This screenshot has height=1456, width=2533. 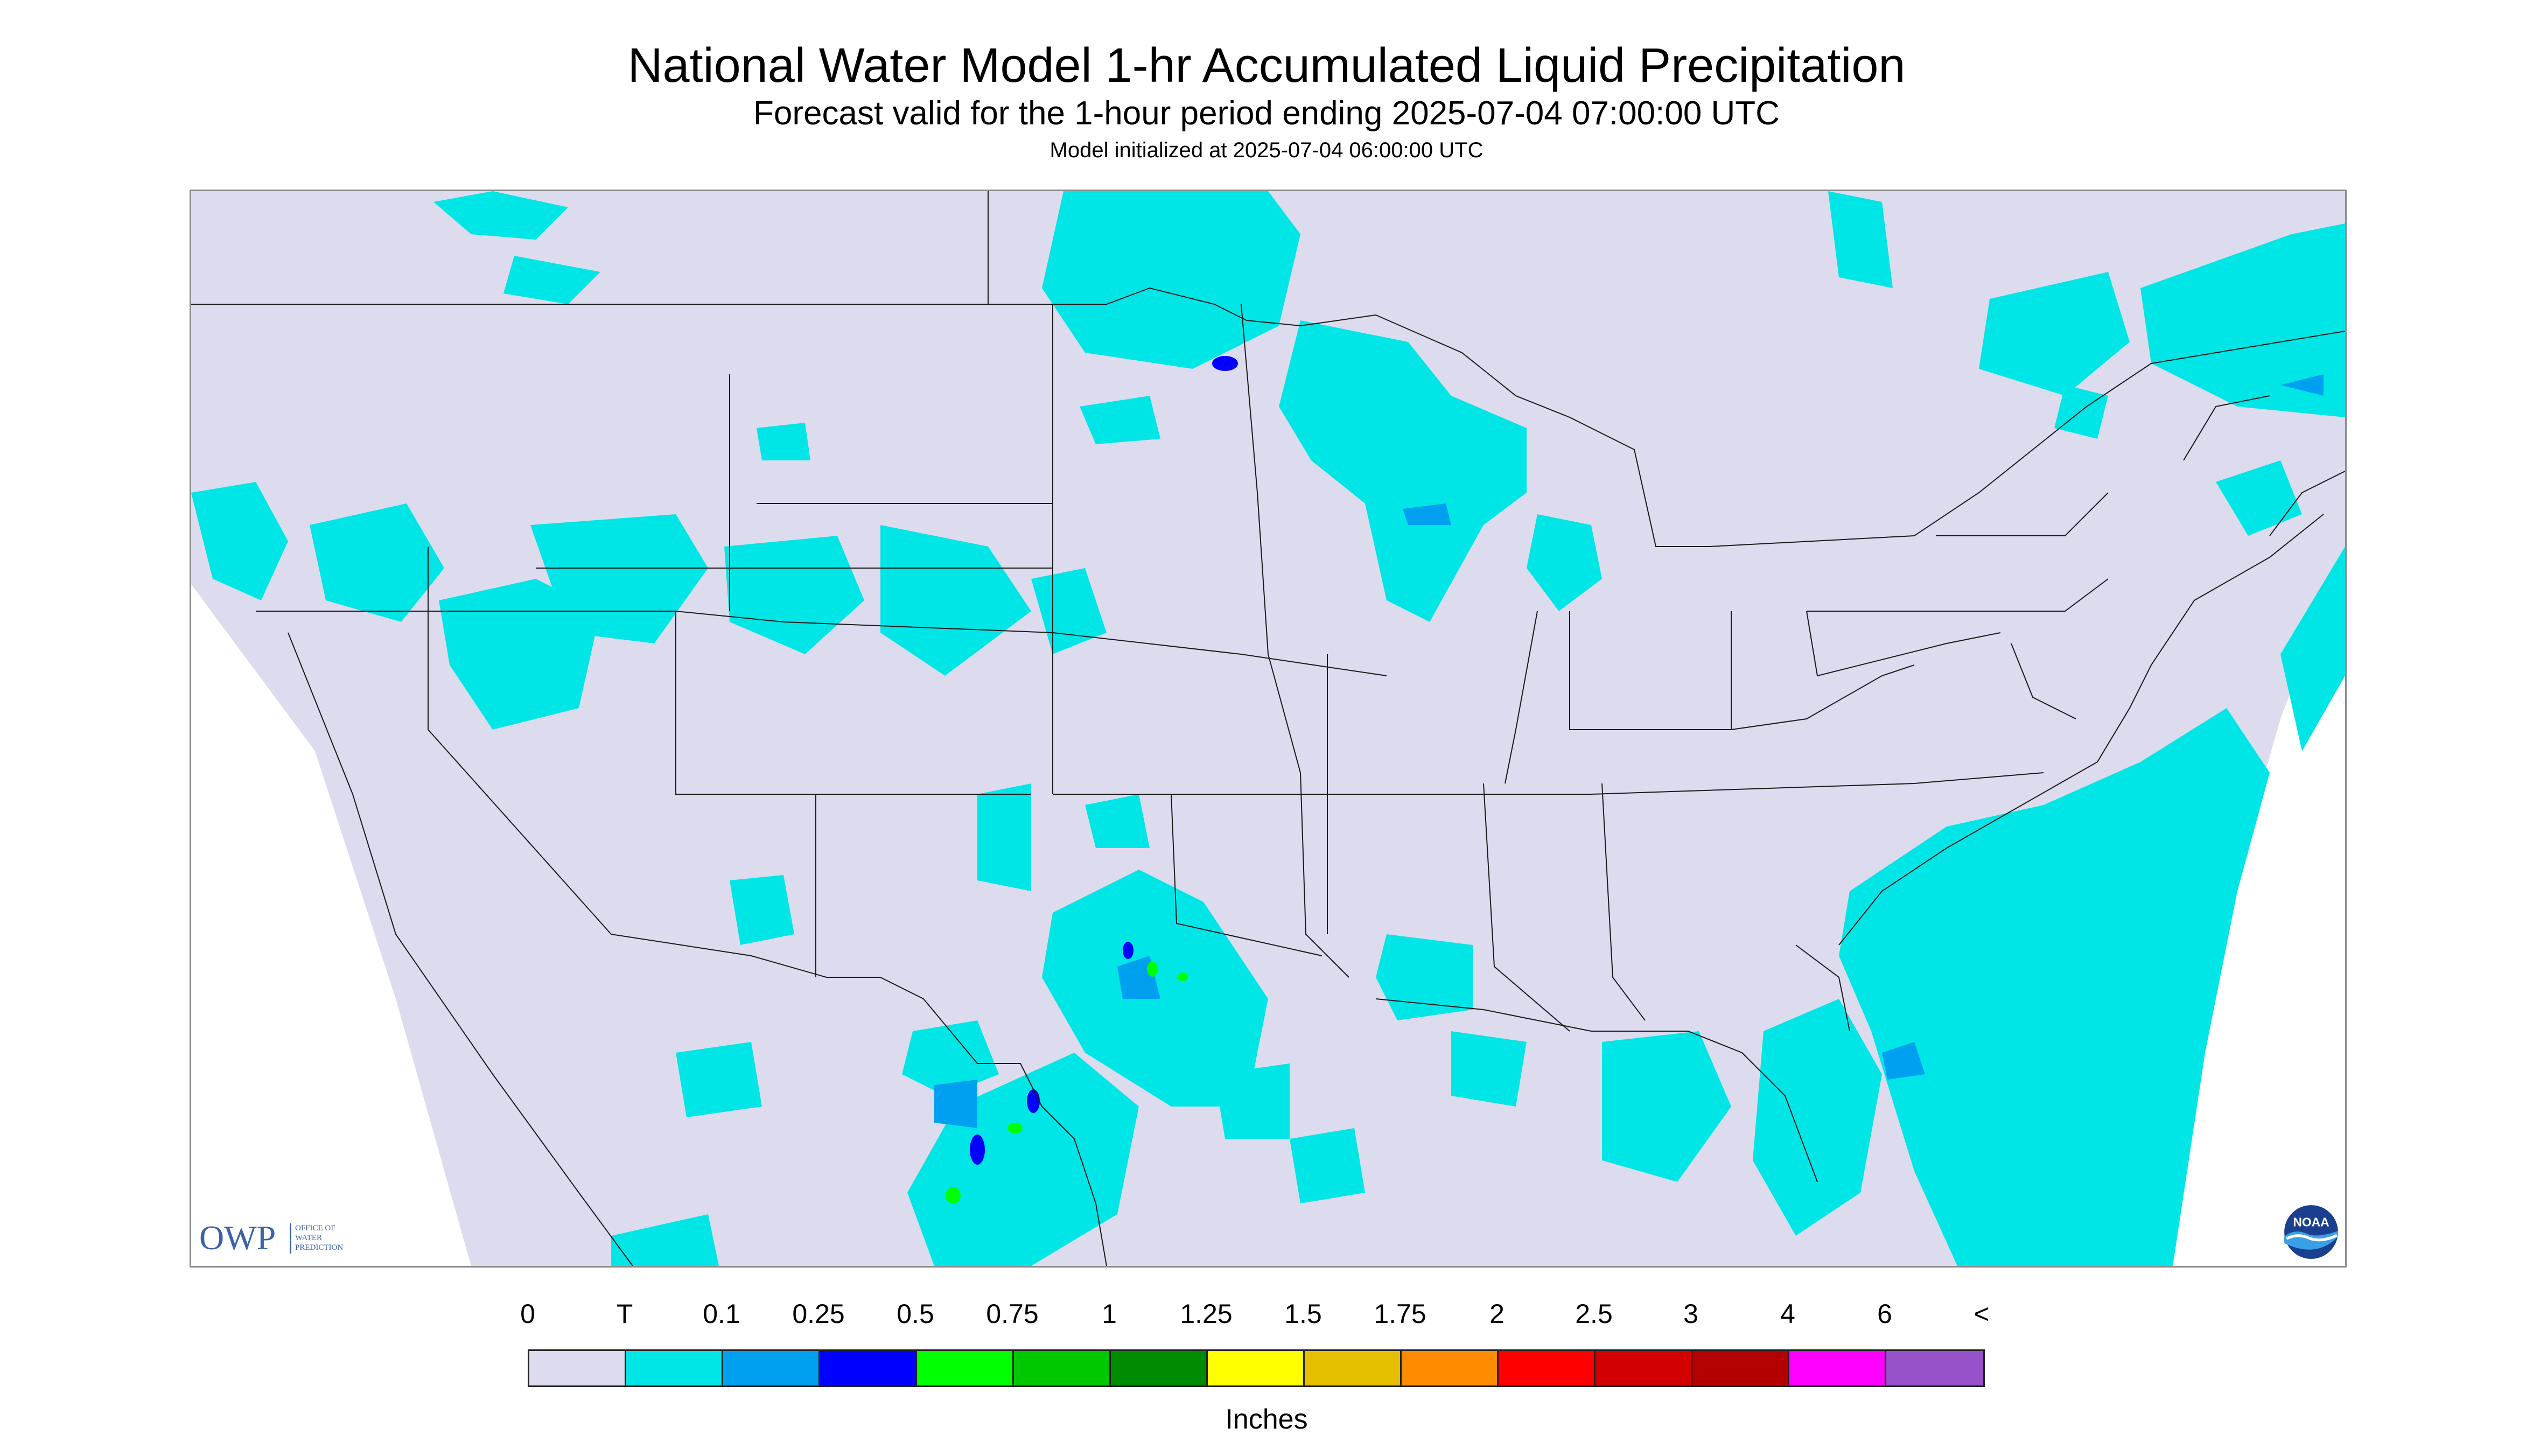 I want to click on legend-label: 0.25, so click(x=819, y=1314).